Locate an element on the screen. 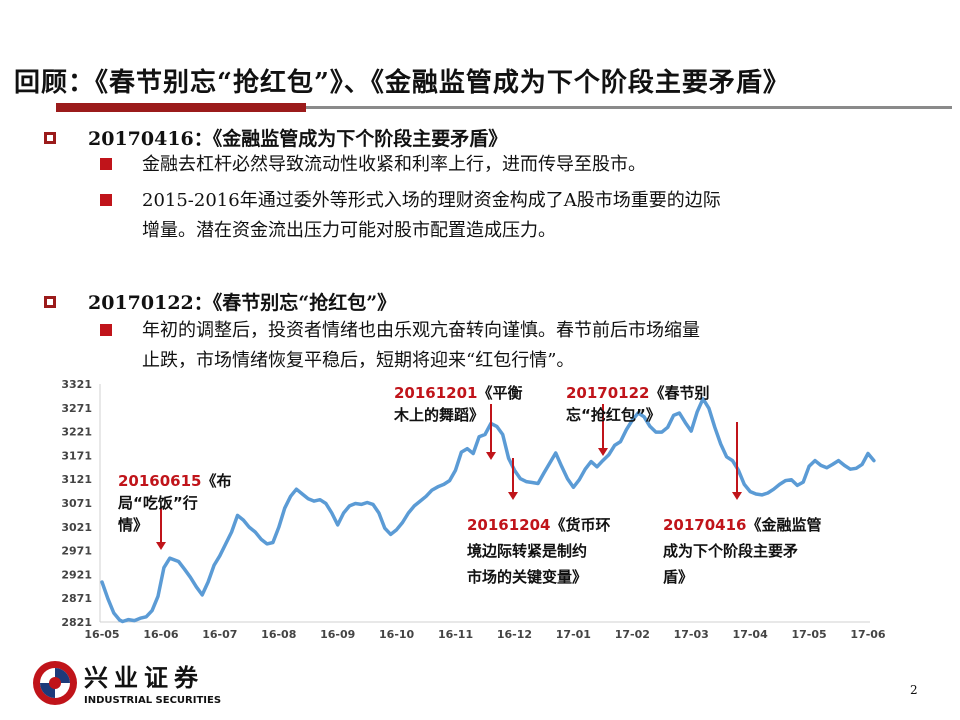  annotation-line: 境边际转紧是制约 is located at coordinates (527, 551).